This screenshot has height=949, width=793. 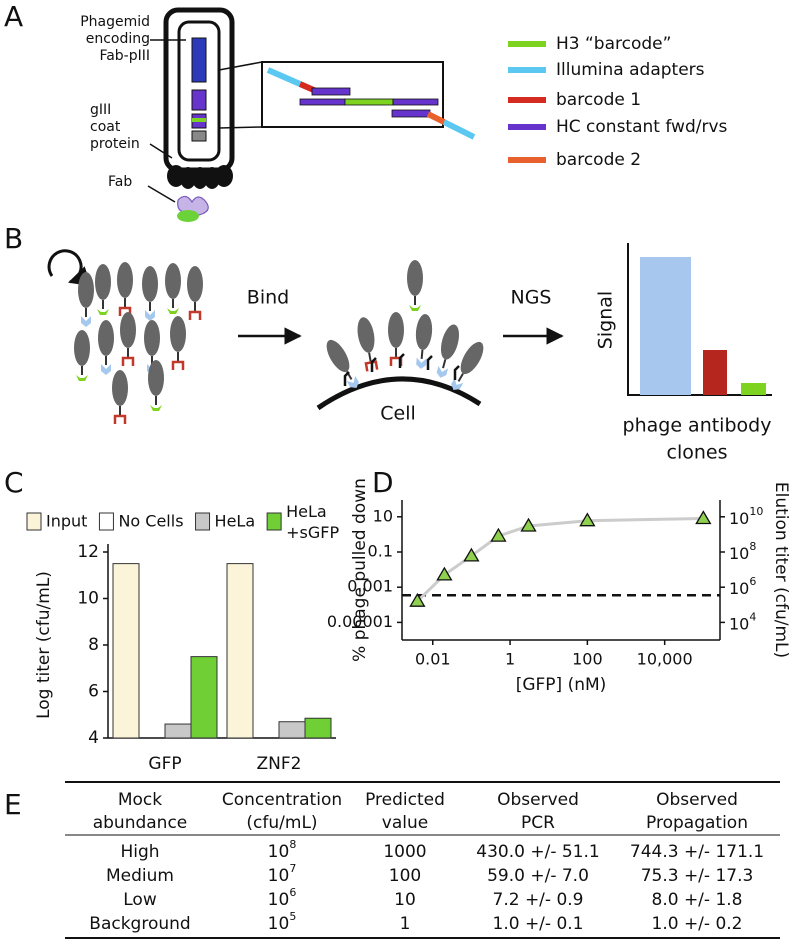 What do you see at coordinates (510, 659) in the screenshot?
I see `x-tick-label: 1` at bounding box center [510, 659].